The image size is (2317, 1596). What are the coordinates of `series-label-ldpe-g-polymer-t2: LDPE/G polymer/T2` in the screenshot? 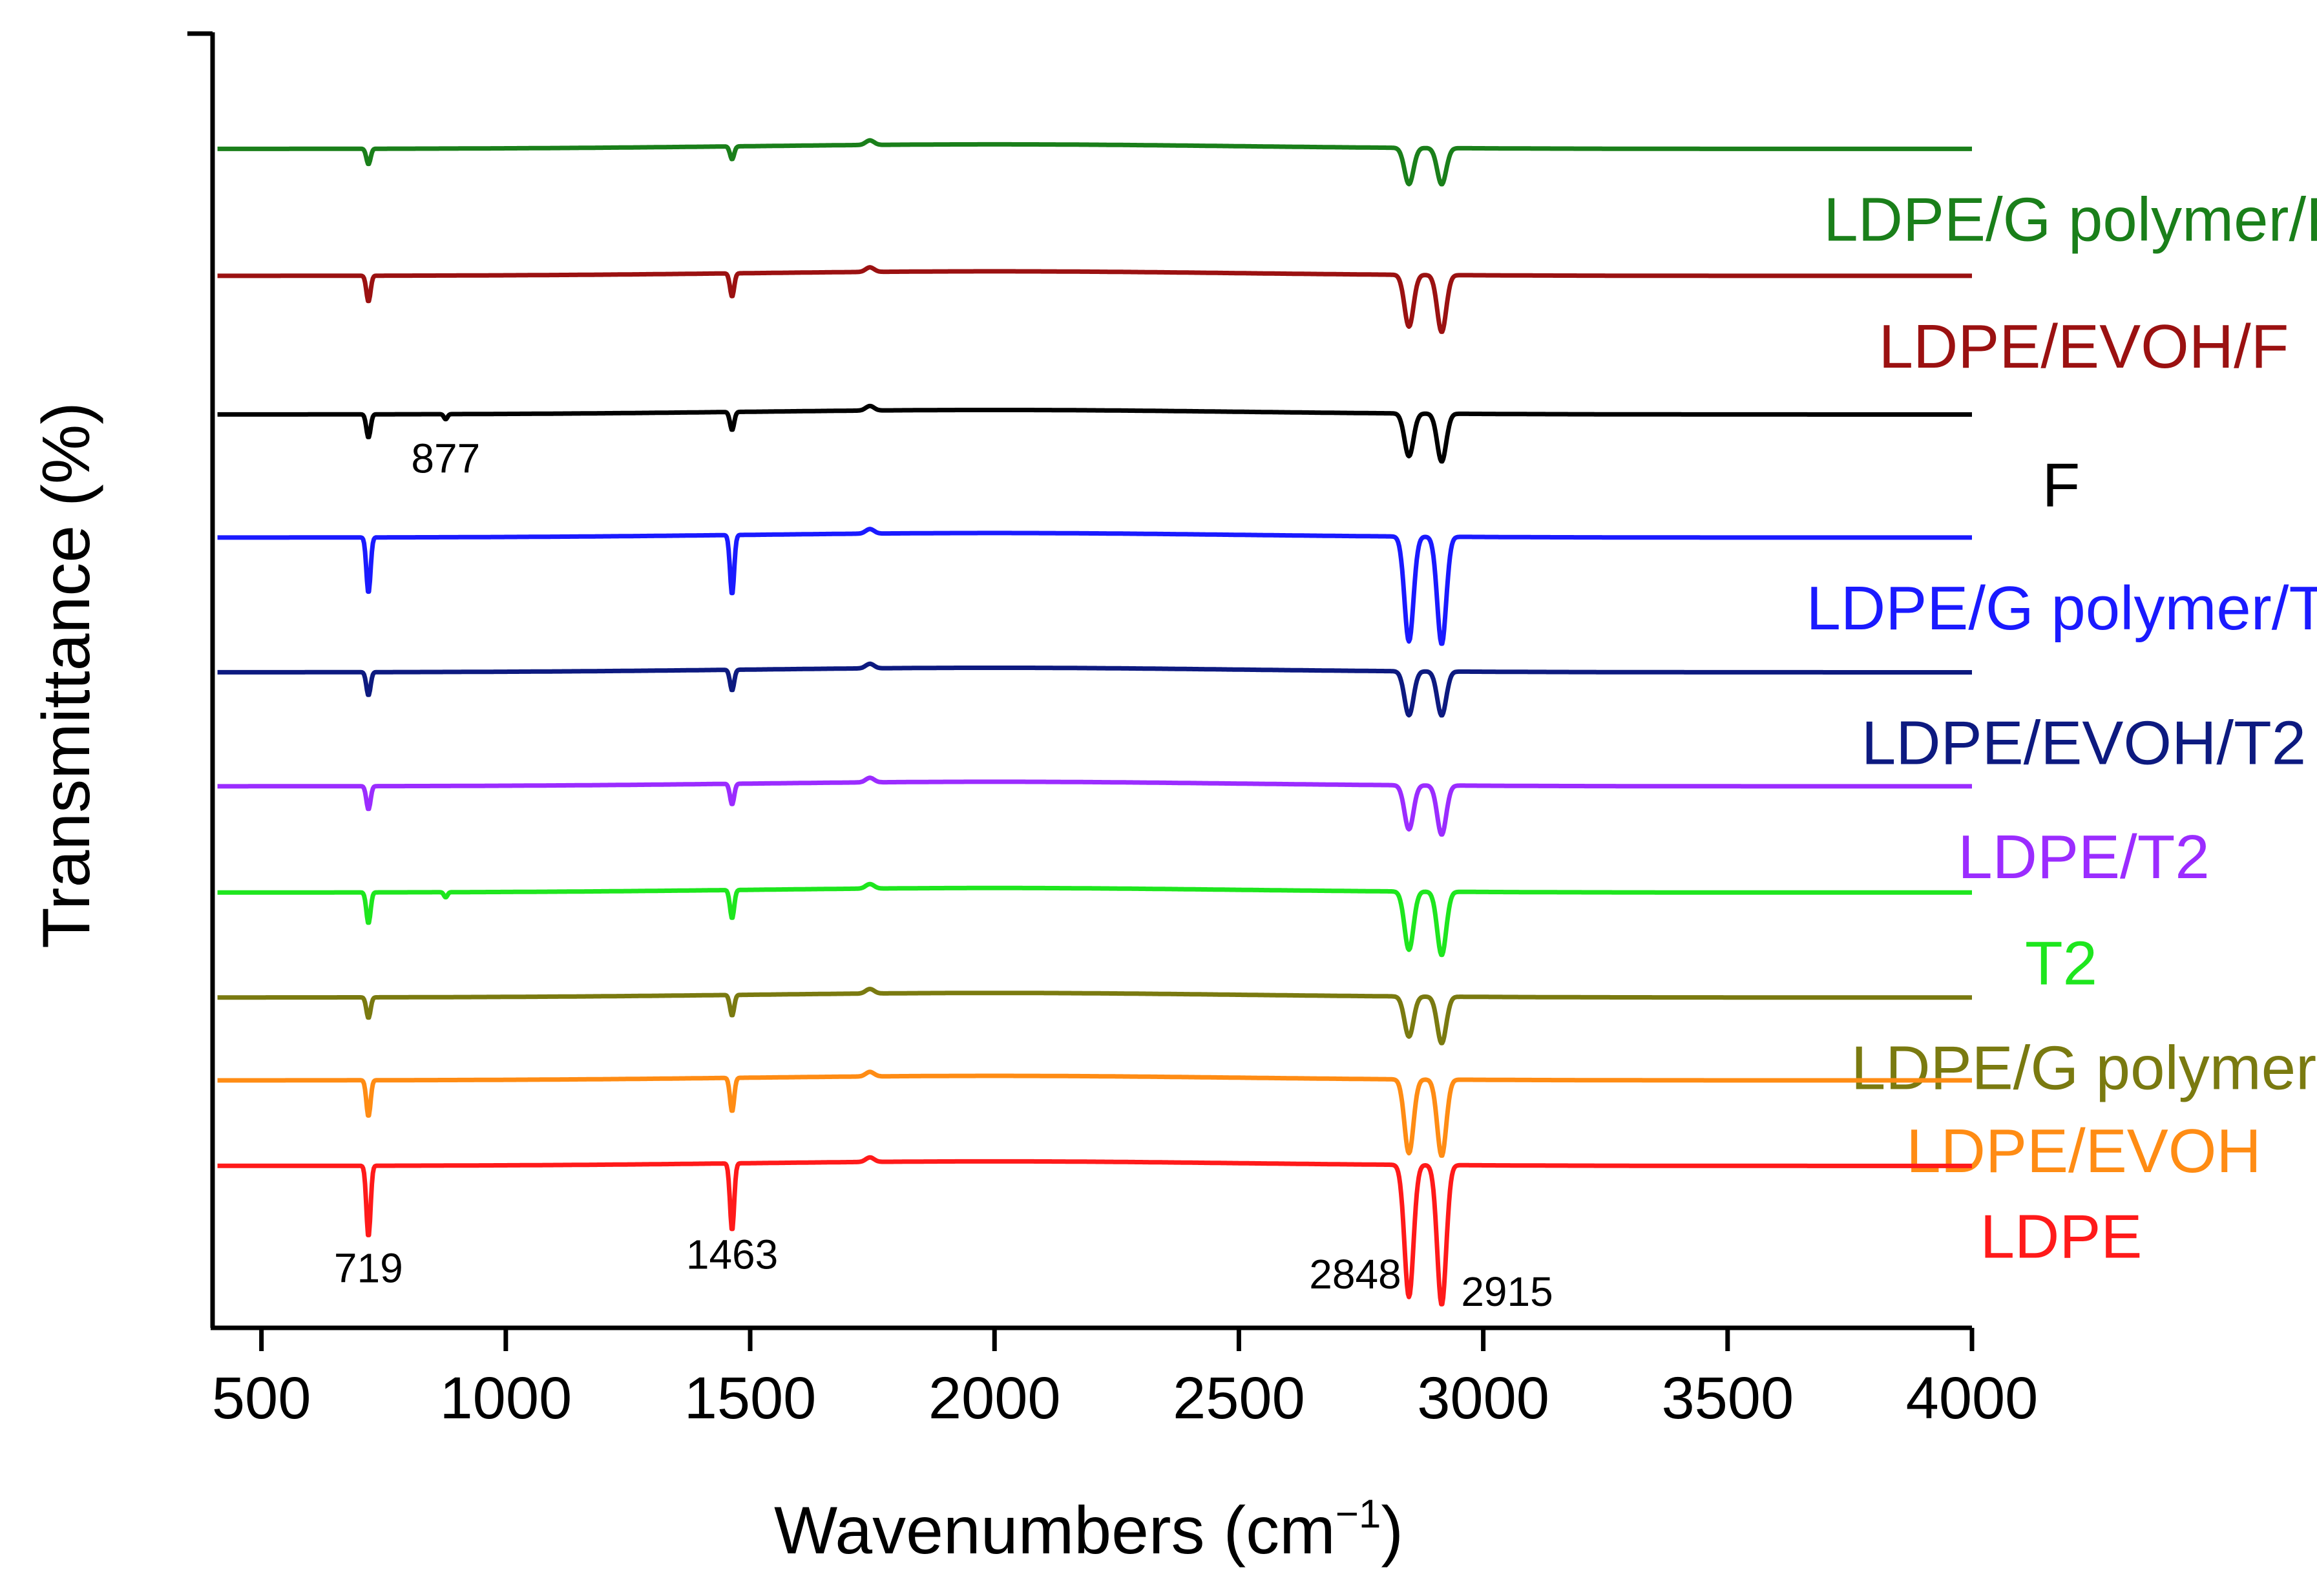 It's located at (2062, 608).